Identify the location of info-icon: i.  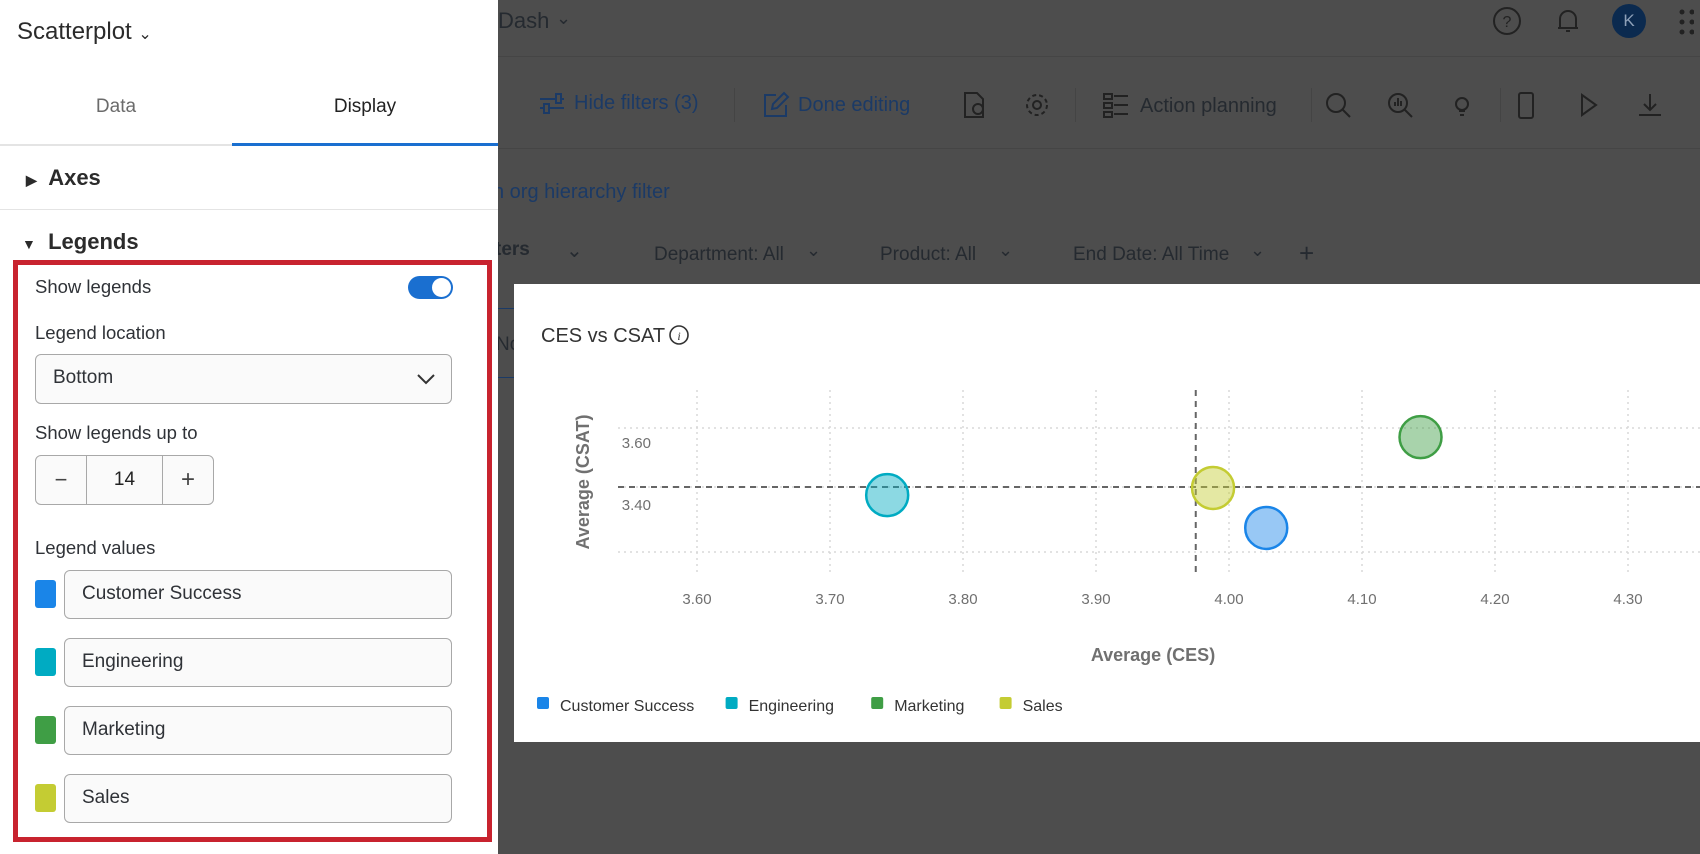
(679, 335).